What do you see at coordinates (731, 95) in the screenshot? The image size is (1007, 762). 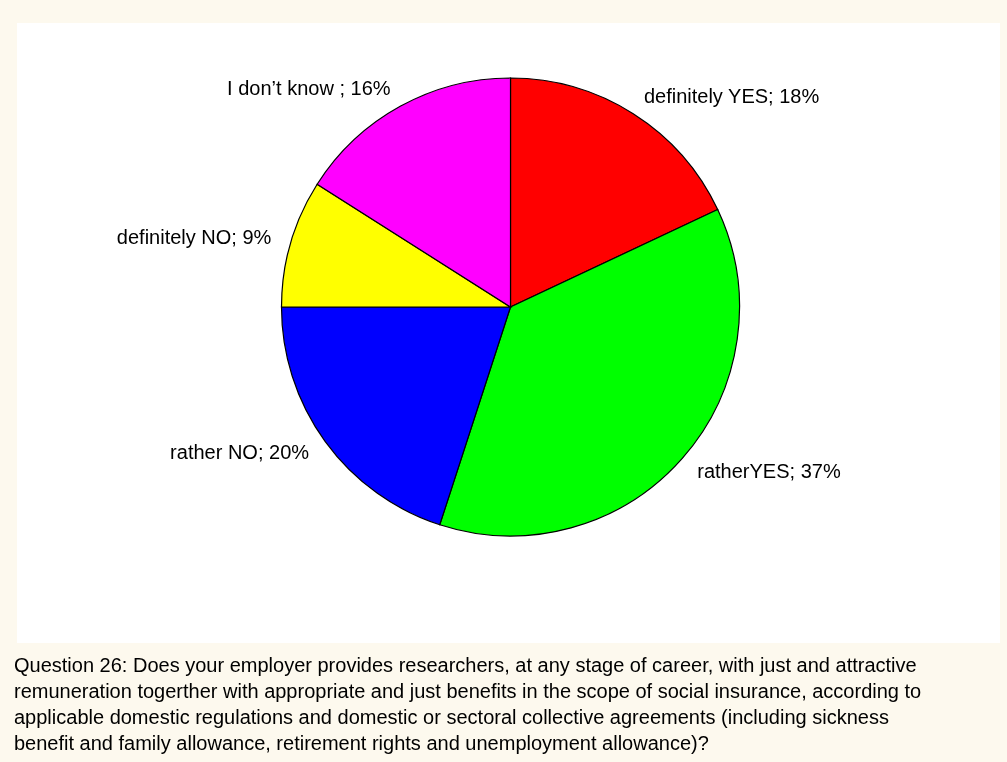 I see `slice-label: definitely YES; 18%` at bounding box center [731, 95].